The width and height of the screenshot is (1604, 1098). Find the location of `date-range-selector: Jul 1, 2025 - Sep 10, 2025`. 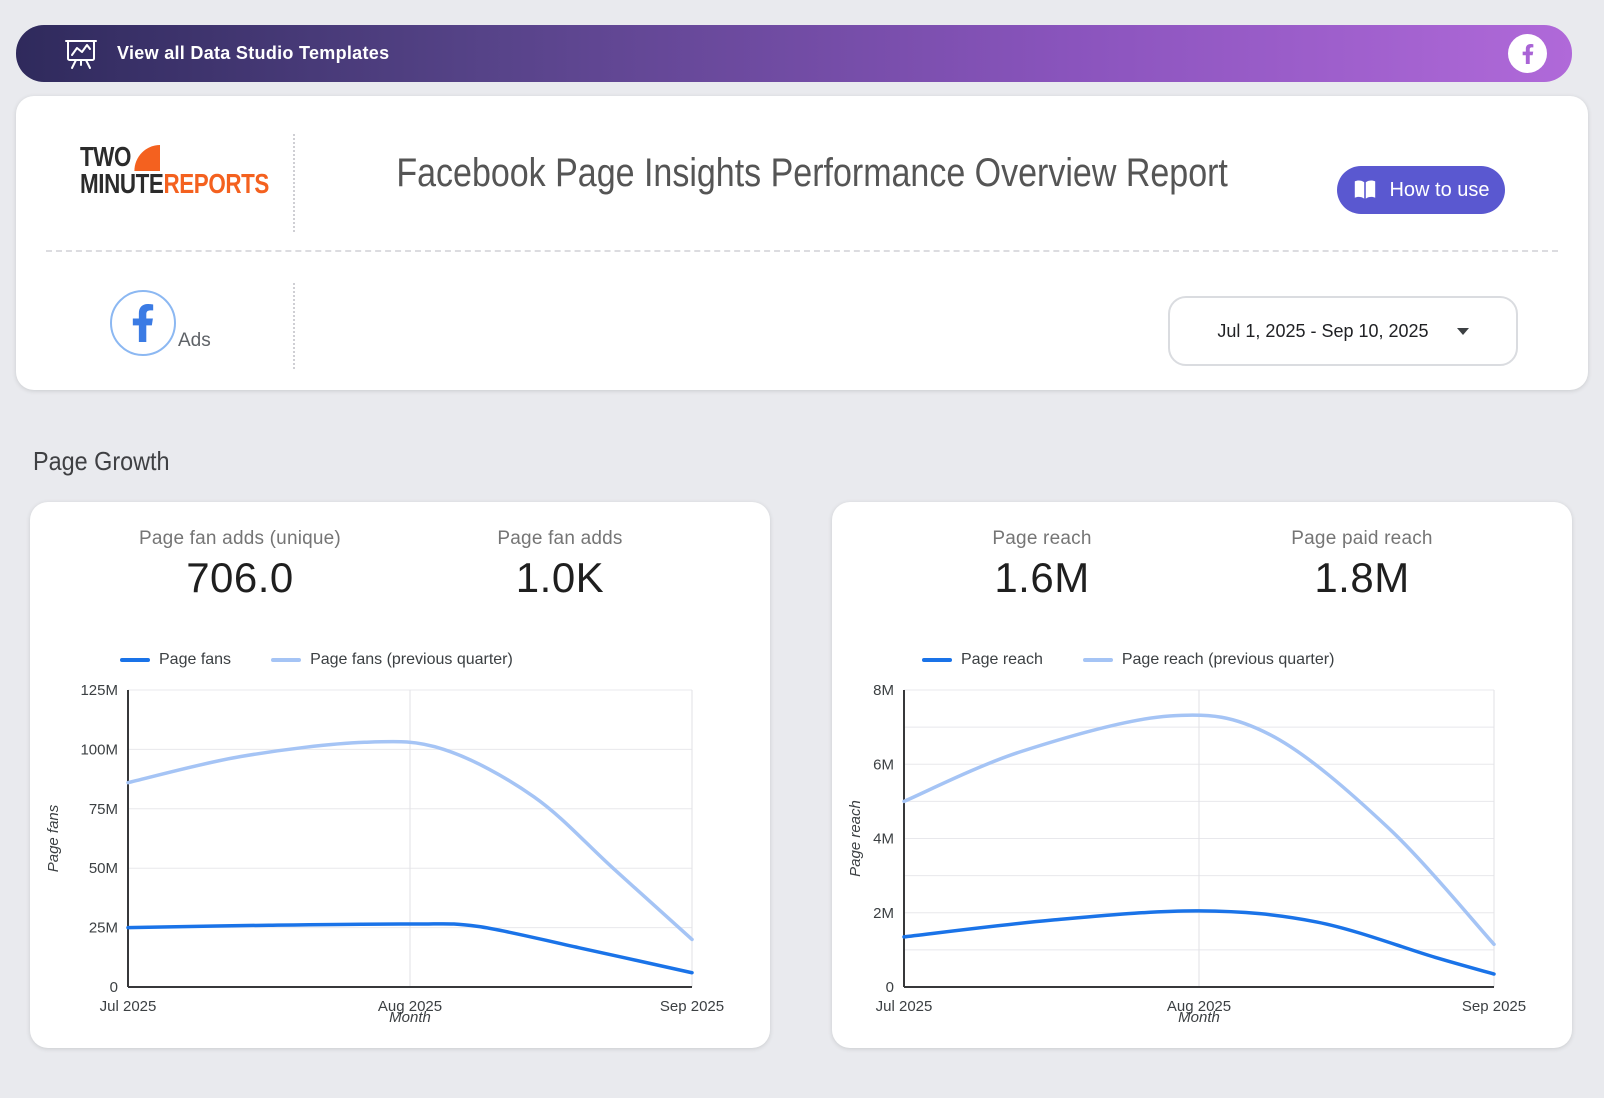

date-range-selector: Jul 1, 2025 - Sep 10, 2025 is located at coordinates (1343, 331).